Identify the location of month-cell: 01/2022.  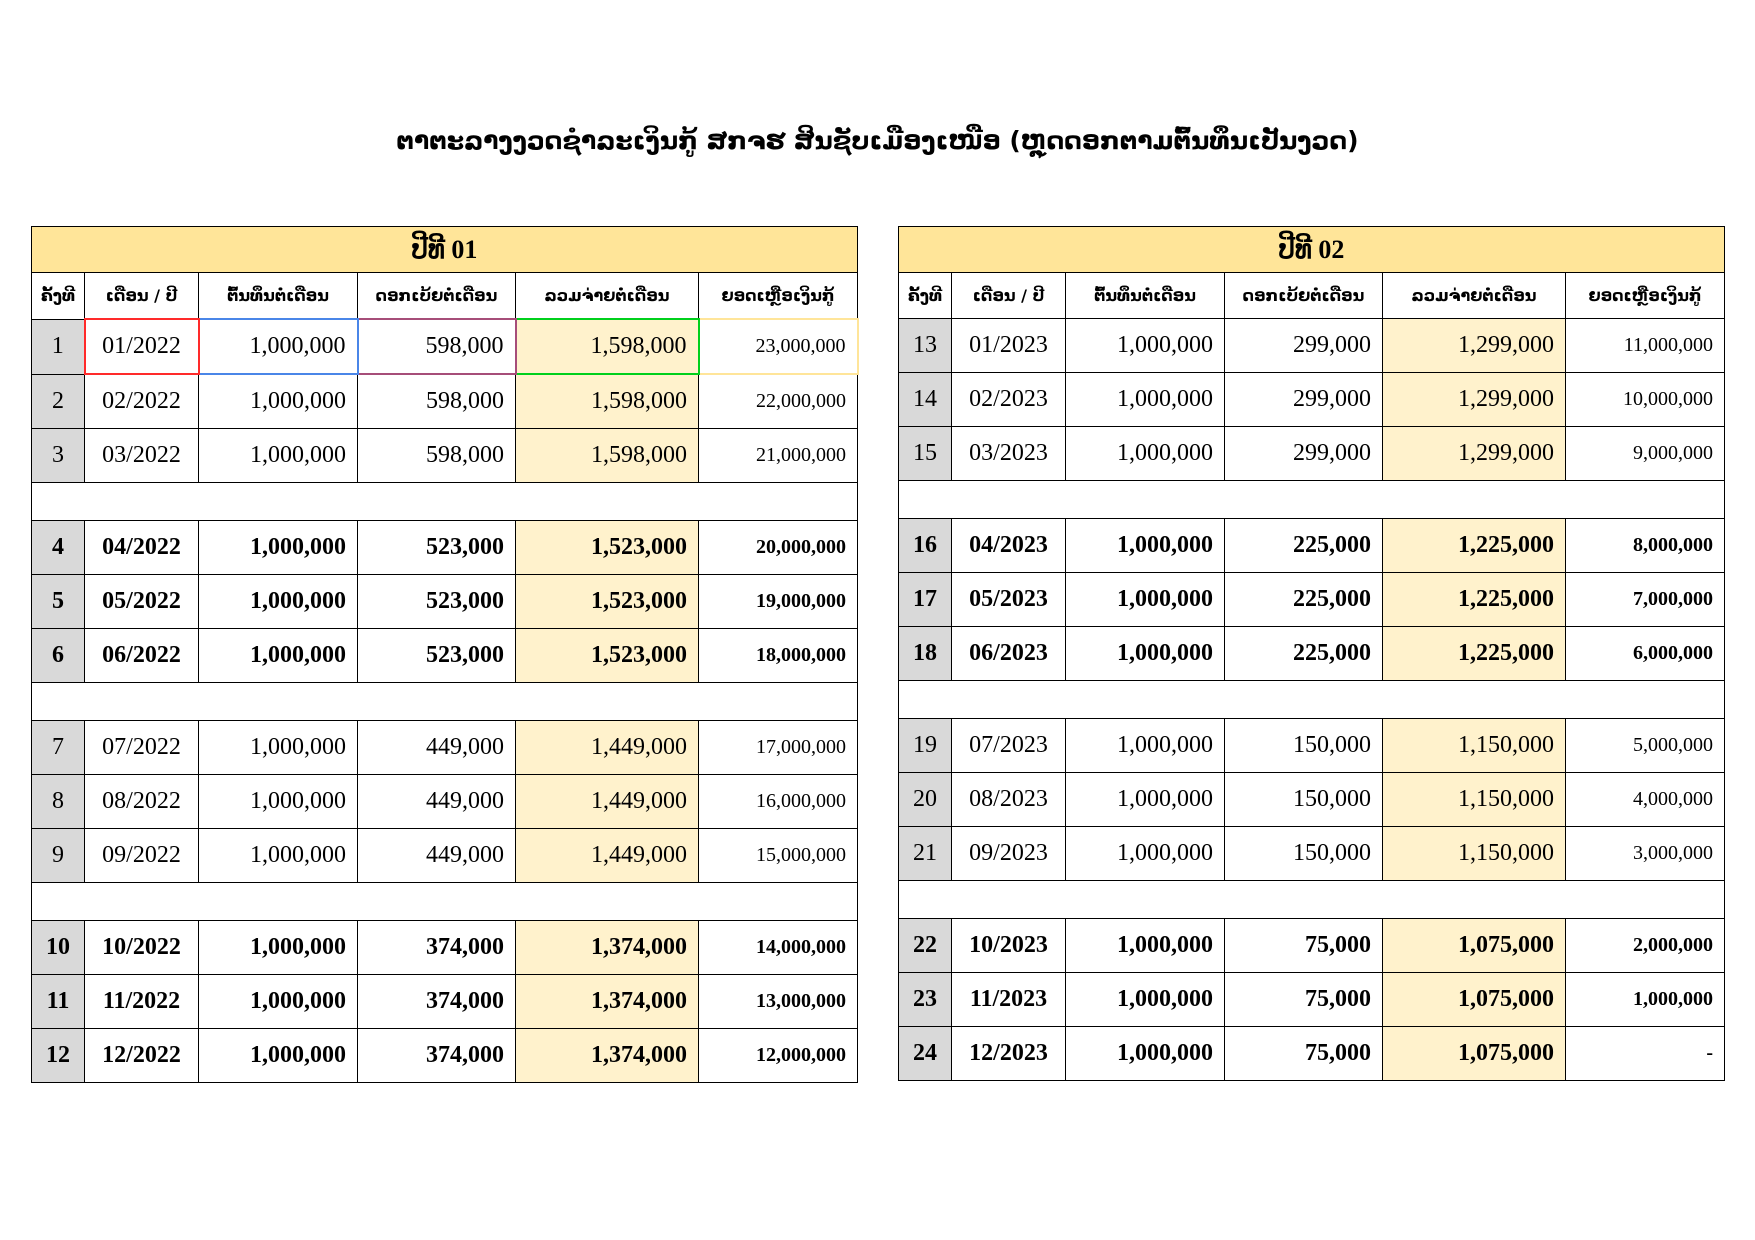
(141, 346).